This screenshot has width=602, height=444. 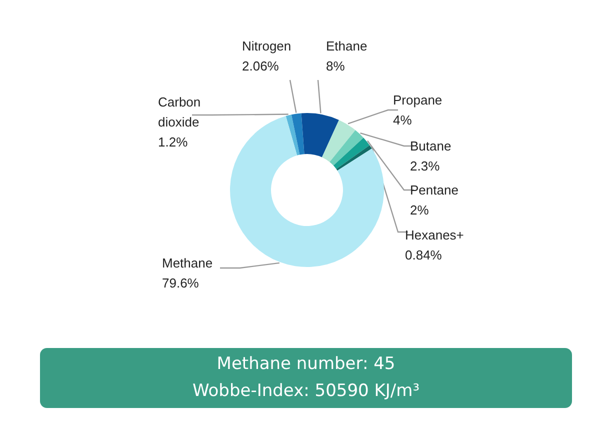 What do you see at coordinates (181, 112) in the screenshot?
I see `slice-label: Carbon dioxide` at bounding box center [181, 112].